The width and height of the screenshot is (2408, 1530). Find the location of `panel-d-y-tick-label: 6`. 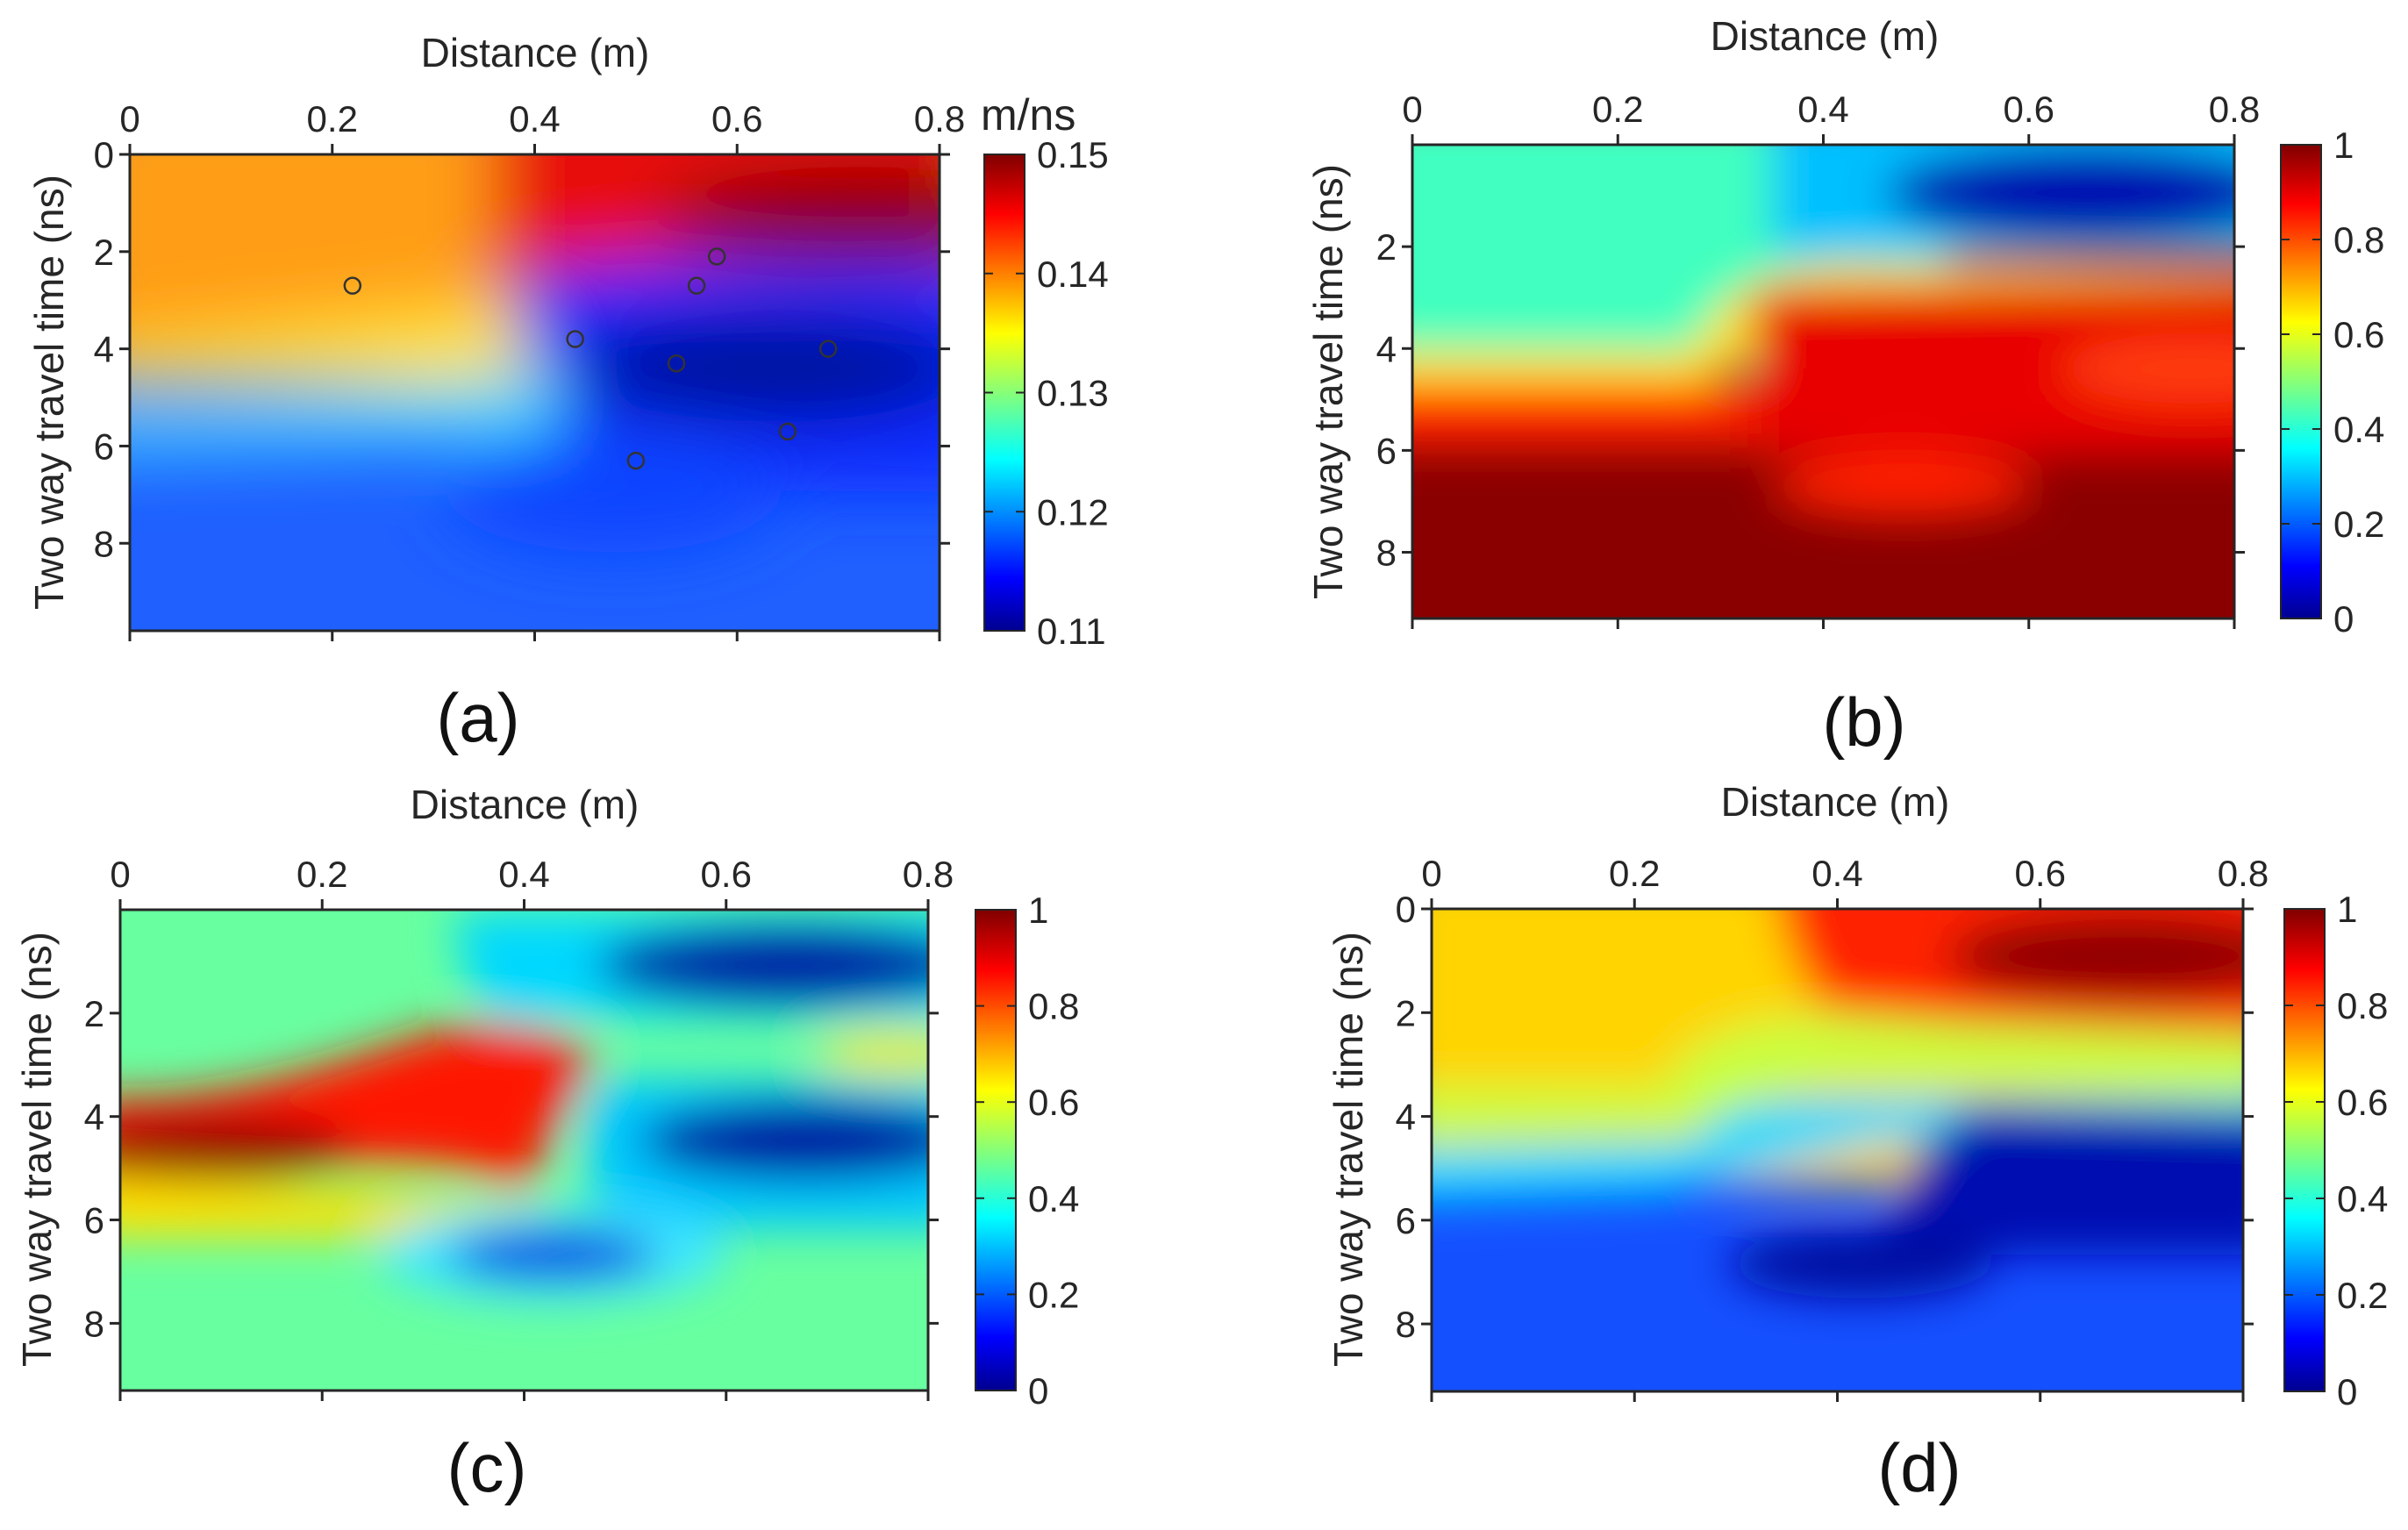

panel-d-y-tick-label: 6 is located at coordinates (1406, 1220).